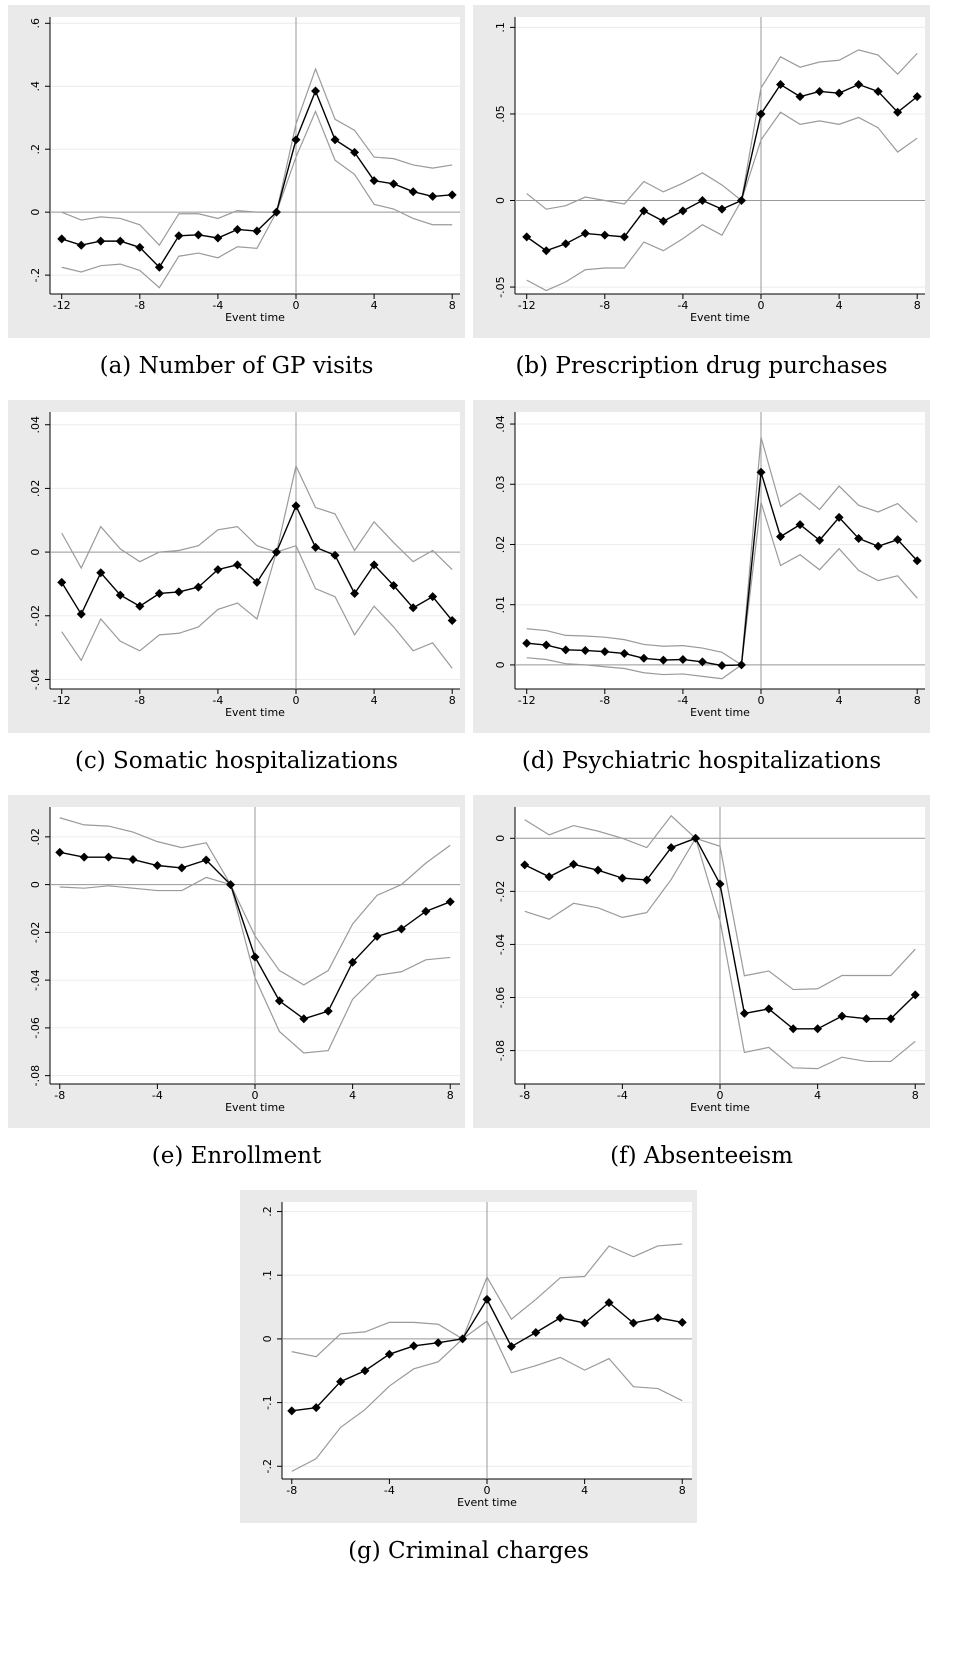 This screenshot has width=977, height=1666. What do you see at coordinates (35, 425) in the screenshot?
I see `y-tick-label: .04` at bounding box center [35, 425].